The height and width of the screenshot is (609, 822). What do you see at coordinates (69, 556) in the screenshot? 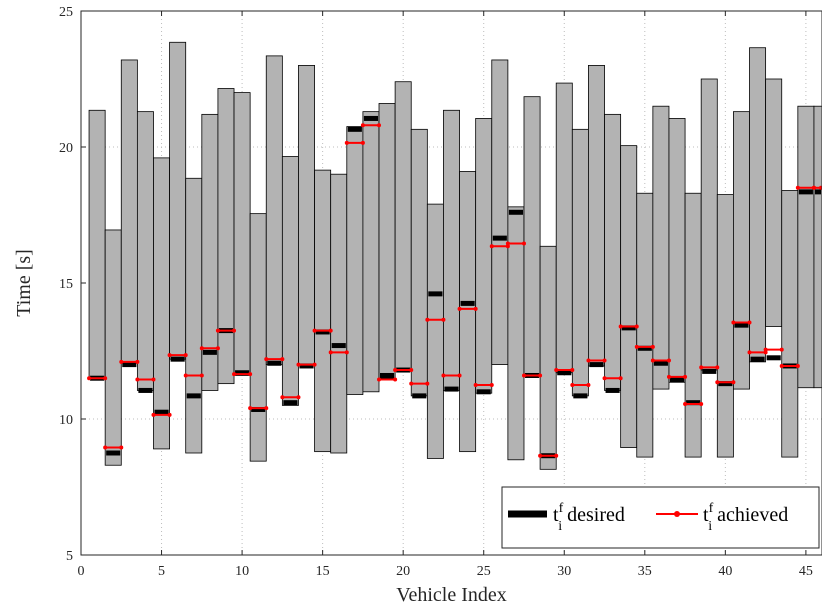
I see `y-tick-label: 5` at bounding box center [69, 556].